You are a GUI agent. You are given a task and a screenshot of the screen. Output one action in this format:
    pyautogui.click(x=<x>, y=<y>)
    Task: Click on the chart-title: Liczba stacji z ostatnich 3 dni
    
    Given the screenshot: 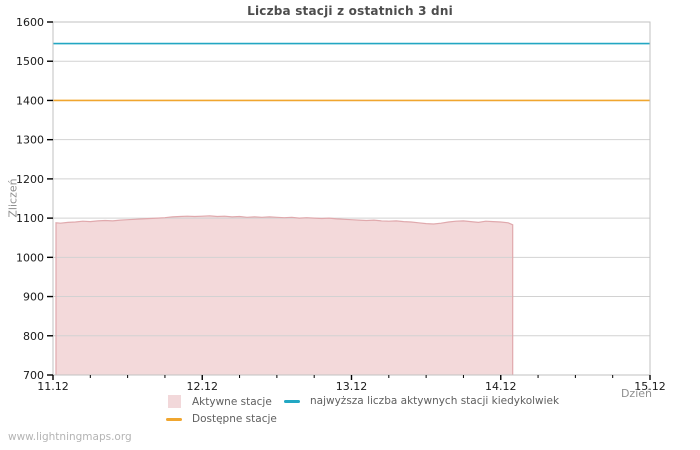 What is the action you would take?
    pyautogui.click(x=350, y=11)
    